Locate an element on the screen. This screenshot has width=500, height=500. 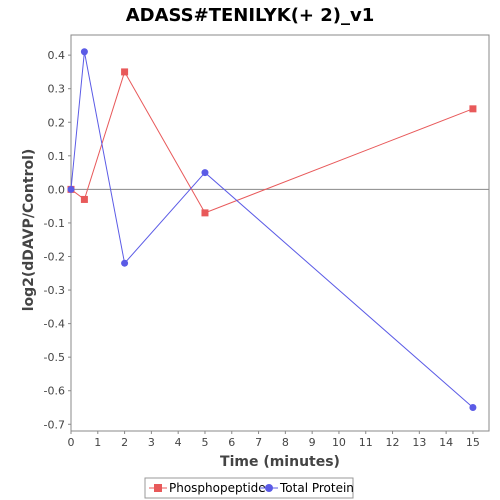
y-tick-label: 0.1 is located at coordinates (57, 156).